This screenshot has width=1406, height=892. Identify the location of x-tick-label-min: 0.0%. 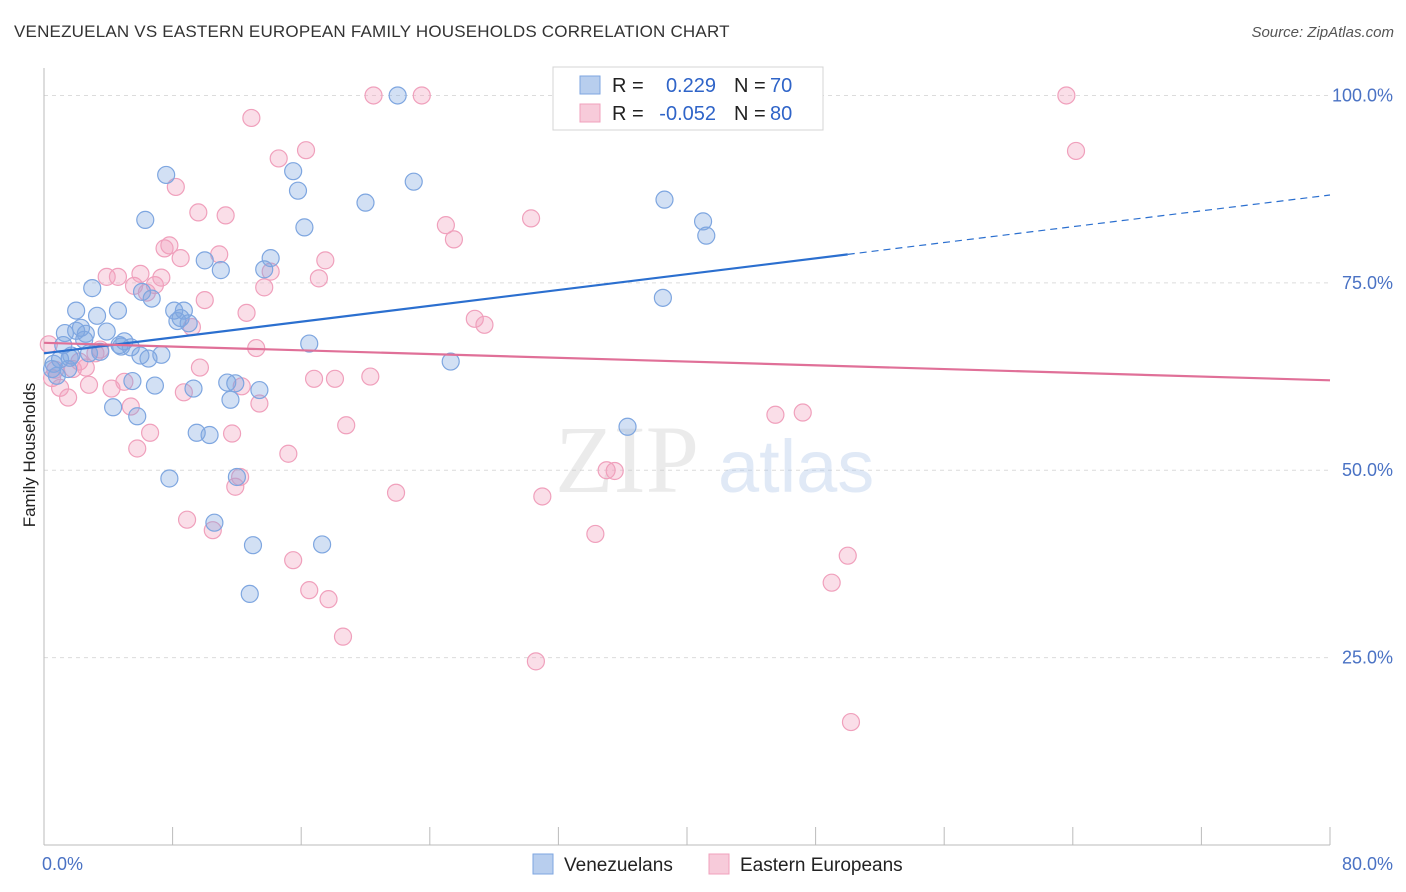
(62, 864).